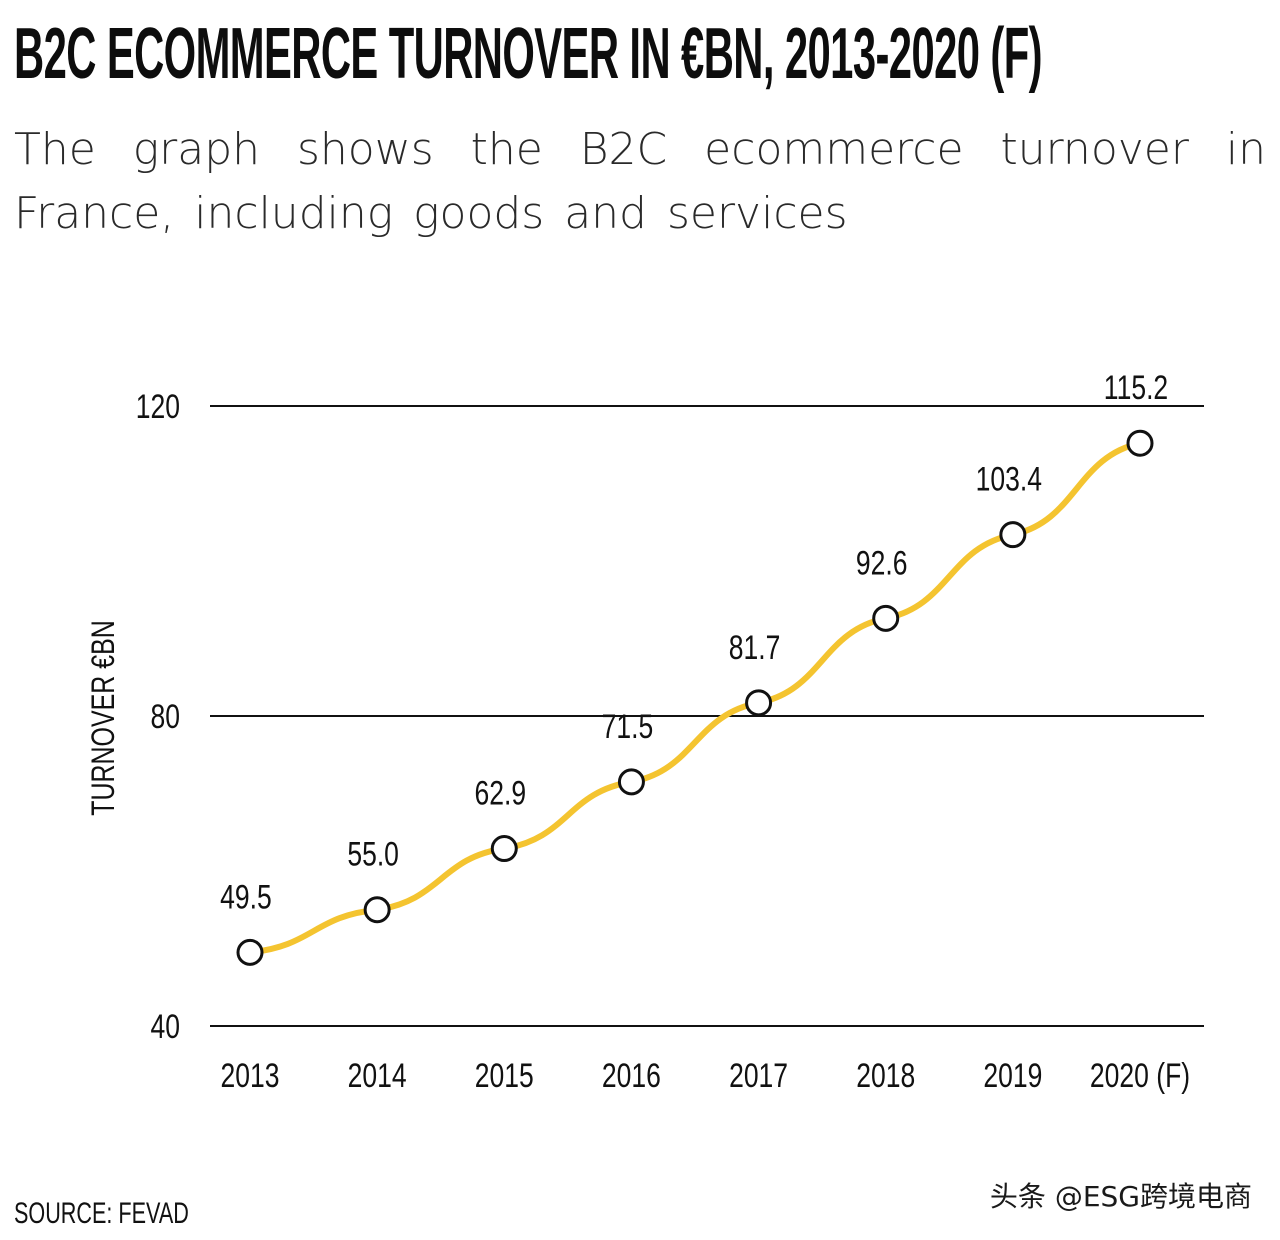  Describe the element at coordinates (246, 897) in the screenshot. I see `data-label: 49.5` at that location.